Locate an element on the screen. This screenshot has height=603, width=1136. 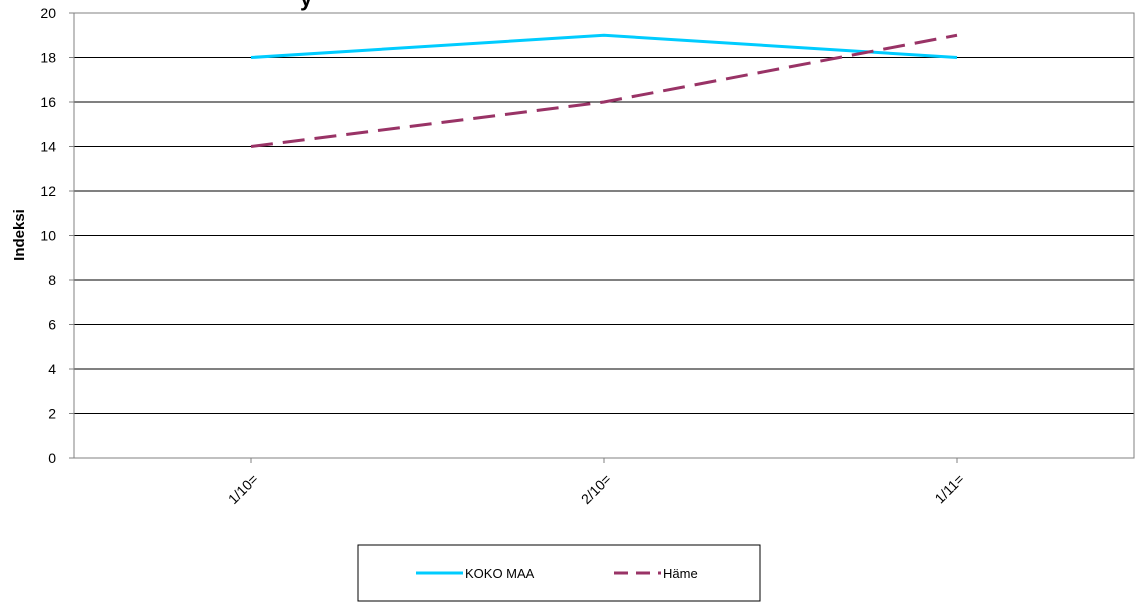
y-tick-label: 6 is located at coordinates (52, 325).